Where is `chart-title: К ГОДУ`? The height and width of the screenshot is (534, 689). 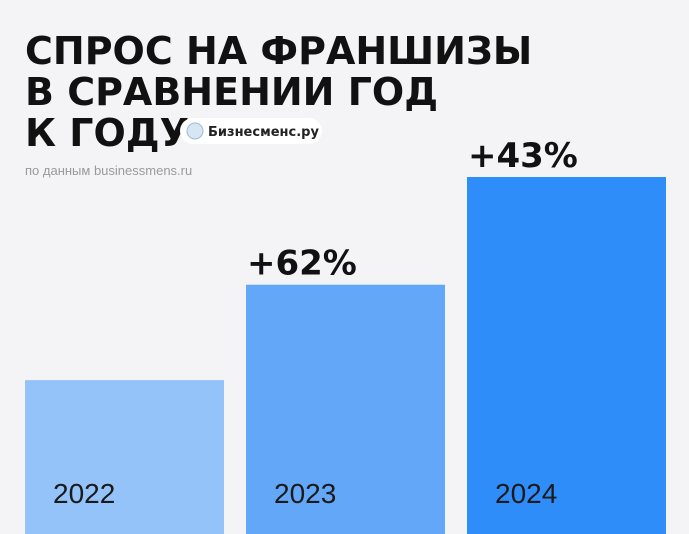 chart-title: К ГОДУ is located at coordinates (107, 133).